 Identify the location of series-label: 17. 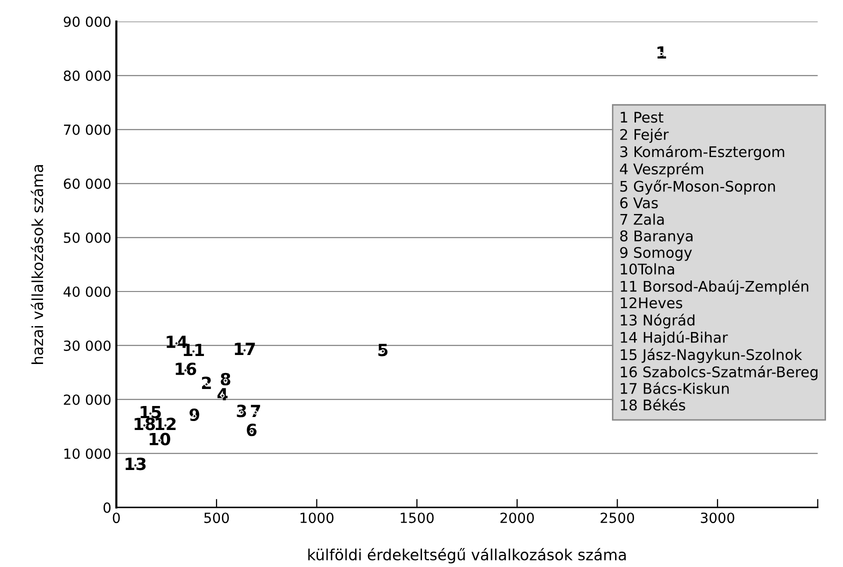
(244, 348).